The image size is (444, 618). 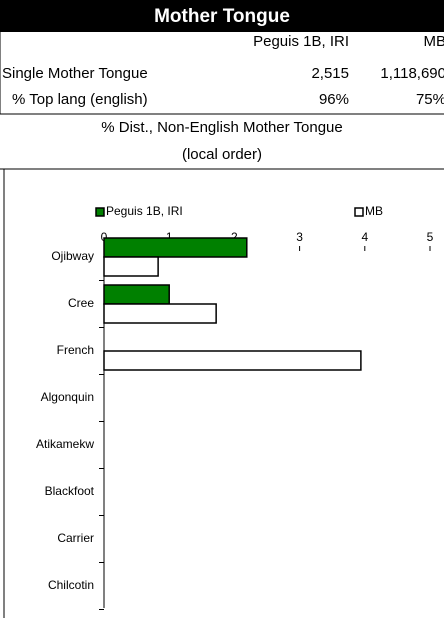 What do you see at coordinates (334, 99) in the screenshot?
I see `cell: 96%` at bounding box center [334, 99].